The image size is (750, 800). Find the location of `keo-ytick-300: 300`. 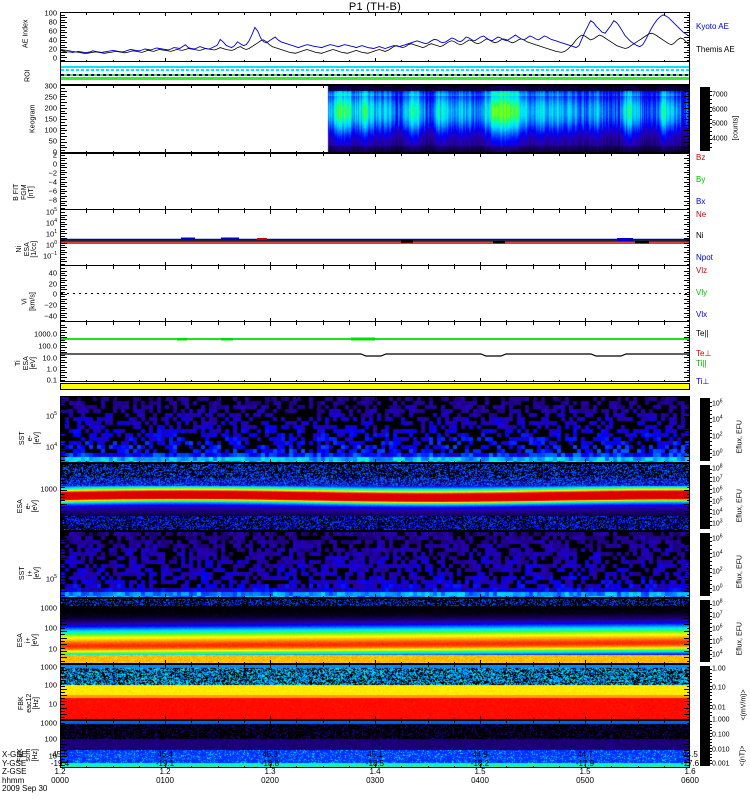

keo-ytick-300: 300 is located at coordinates (50, 86).